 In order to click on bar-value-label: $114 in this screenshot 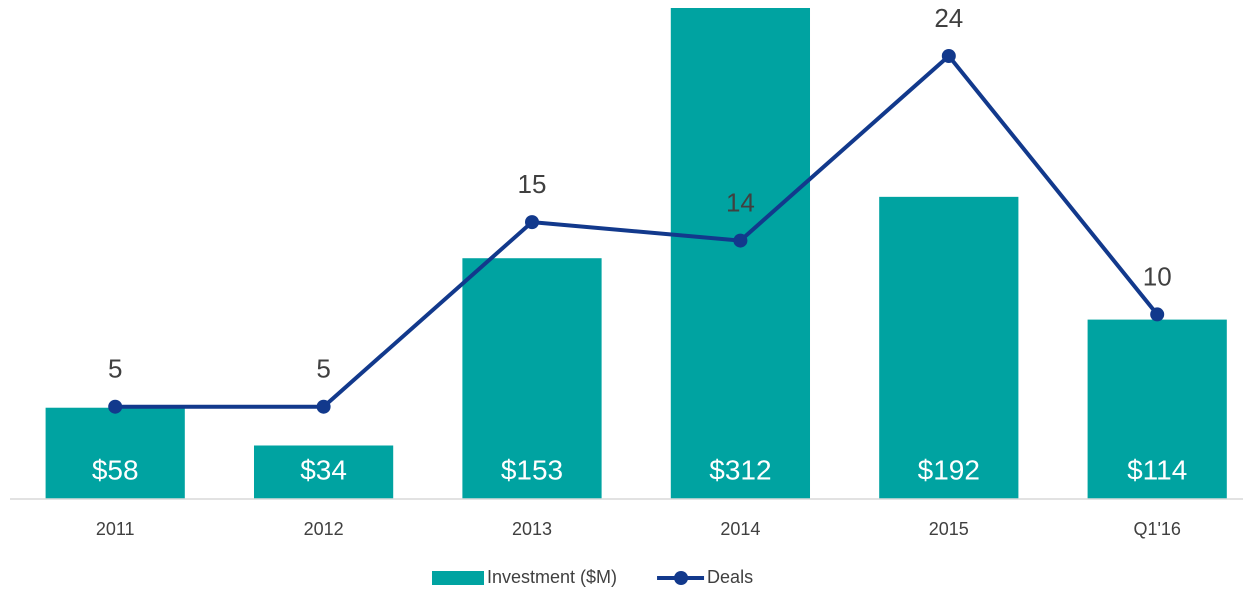, I will do `click(1157, 469)`.